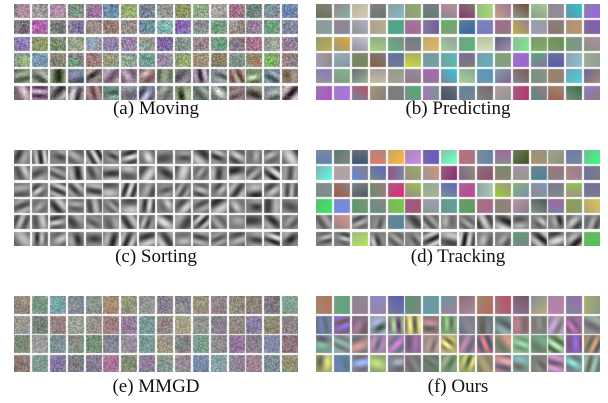  I want to click on panel-caption-sorting: (c) Sorting, so click(156, 256).